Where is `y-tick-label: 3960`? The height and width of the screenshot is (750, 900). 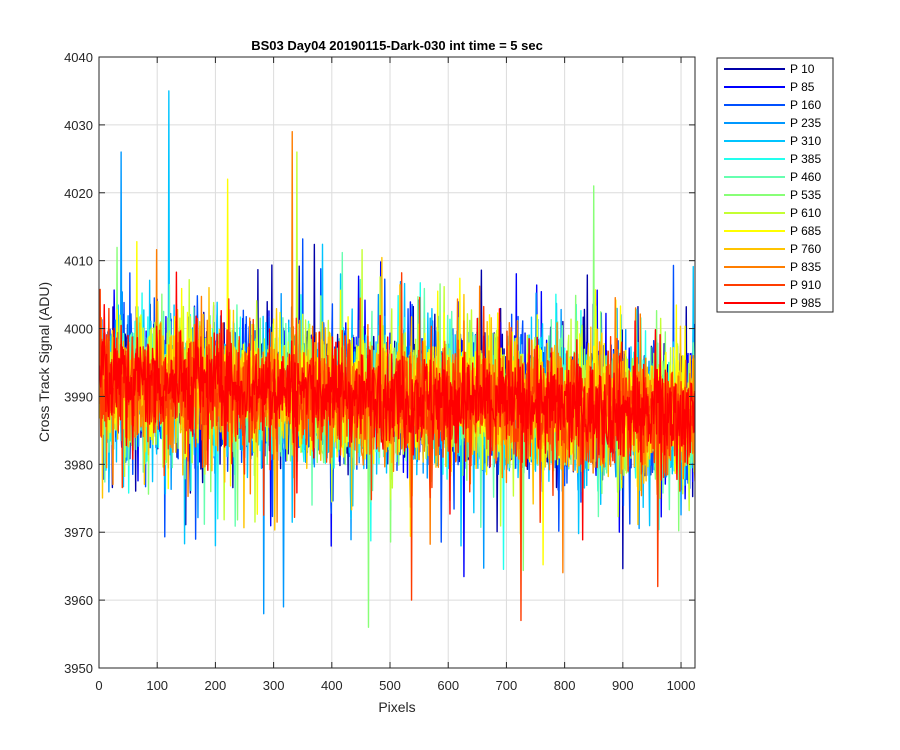 y-tick-label: 3960 is located at coordinates (78, 600).